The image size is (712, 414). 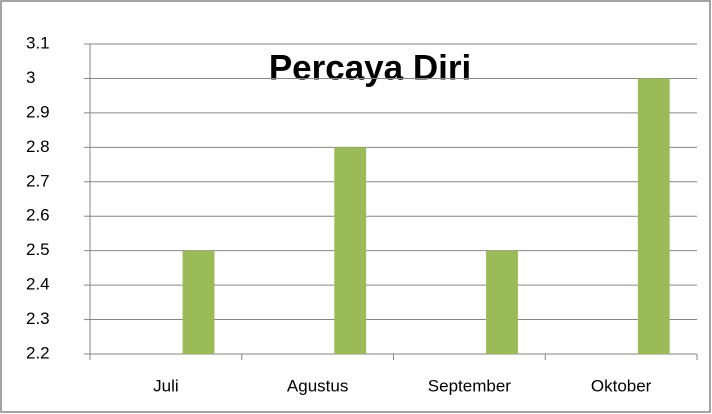 I want to click on y-tick-label: 2.6, so click(x=38, y=215).